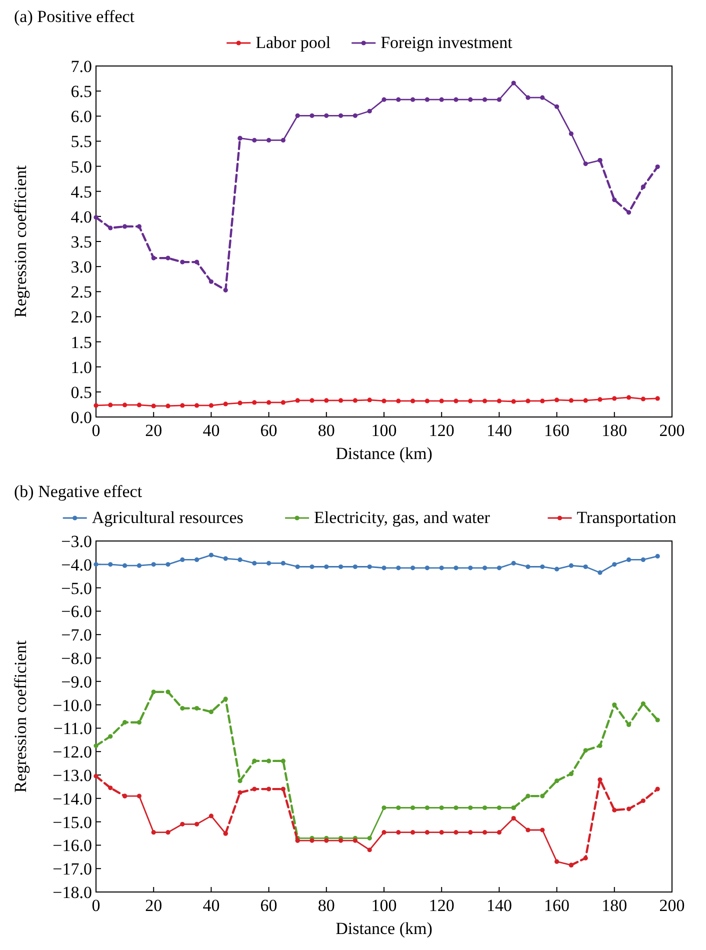 This screenshot has width=706, height=950. I want to click on y-tick-label: 3.0, so click(81, 267).